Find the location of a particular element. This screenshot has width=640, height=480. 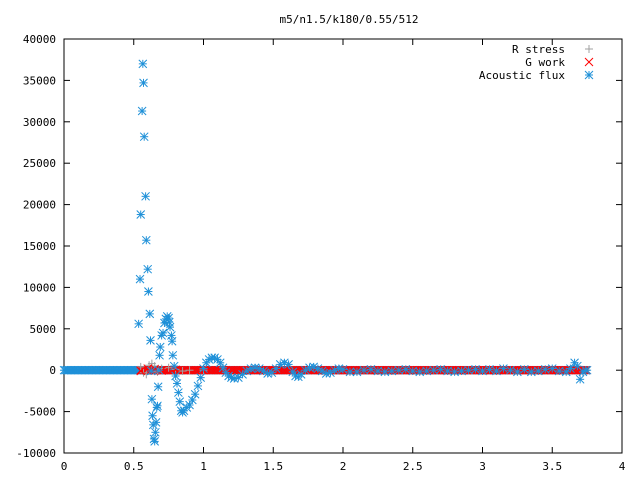

y-tick-label: 25000 is located at coordinates (39, 163).